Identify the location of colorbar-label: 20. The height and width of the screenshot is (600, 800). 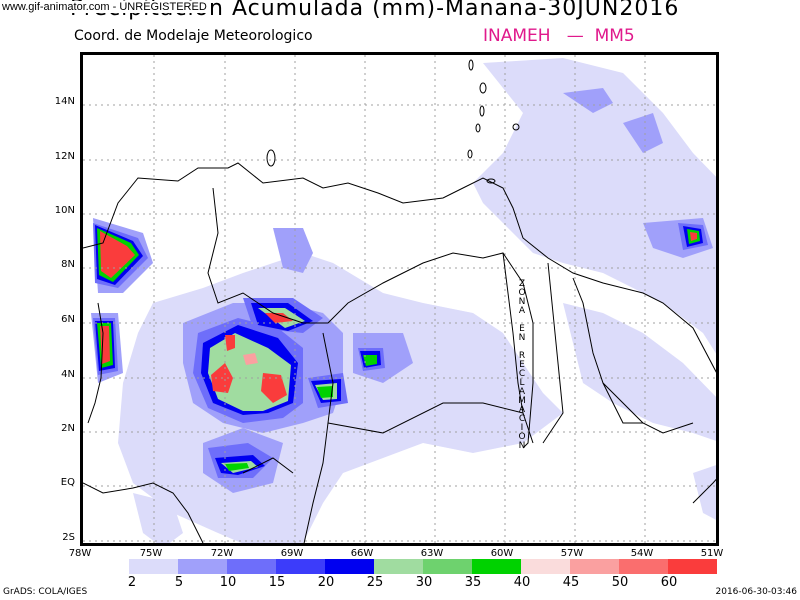
(326, 582).